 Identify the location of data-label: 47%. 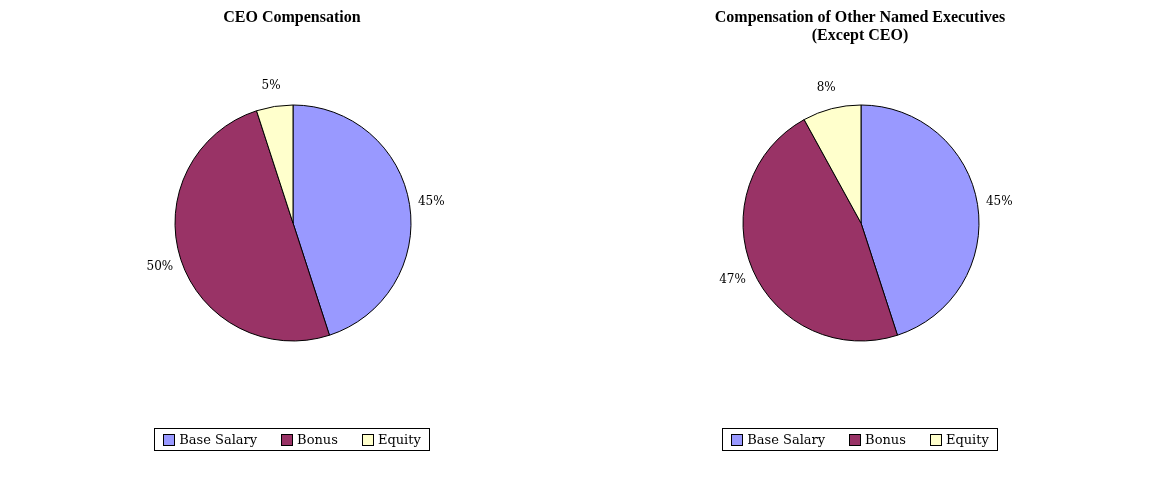
(732, 278).